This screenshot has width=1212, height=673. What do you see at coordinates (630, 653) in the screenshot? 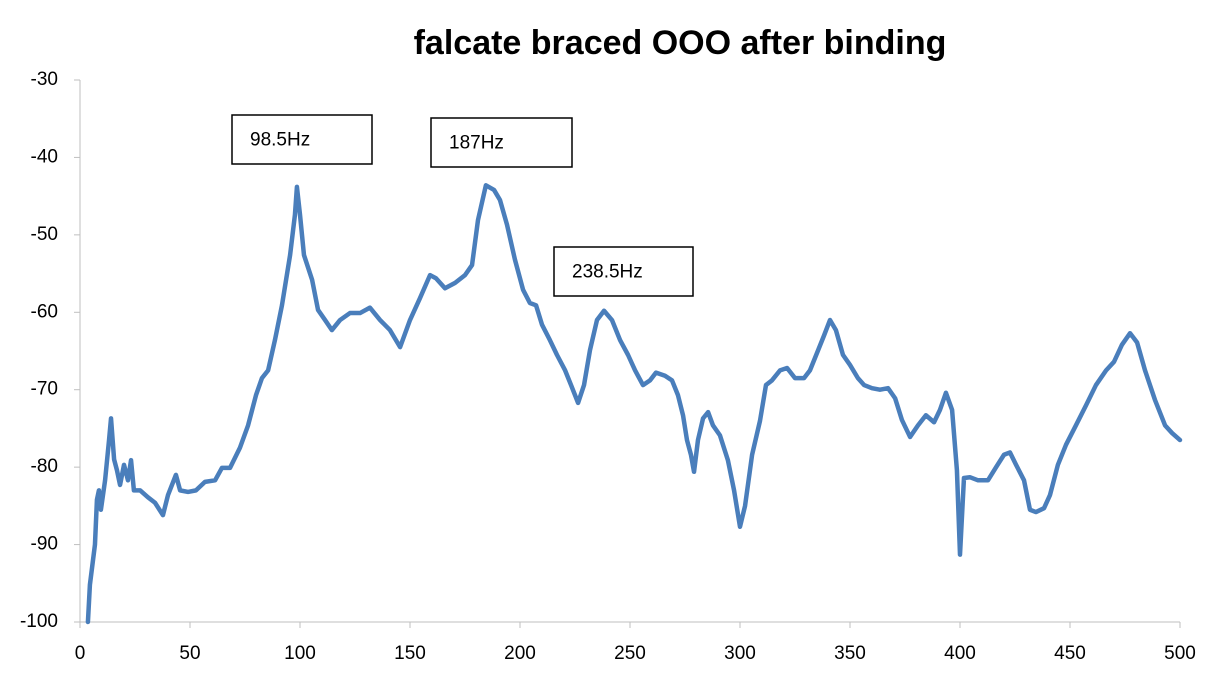
I see `x-tick-label: 250` at bounding box center [630, 653].